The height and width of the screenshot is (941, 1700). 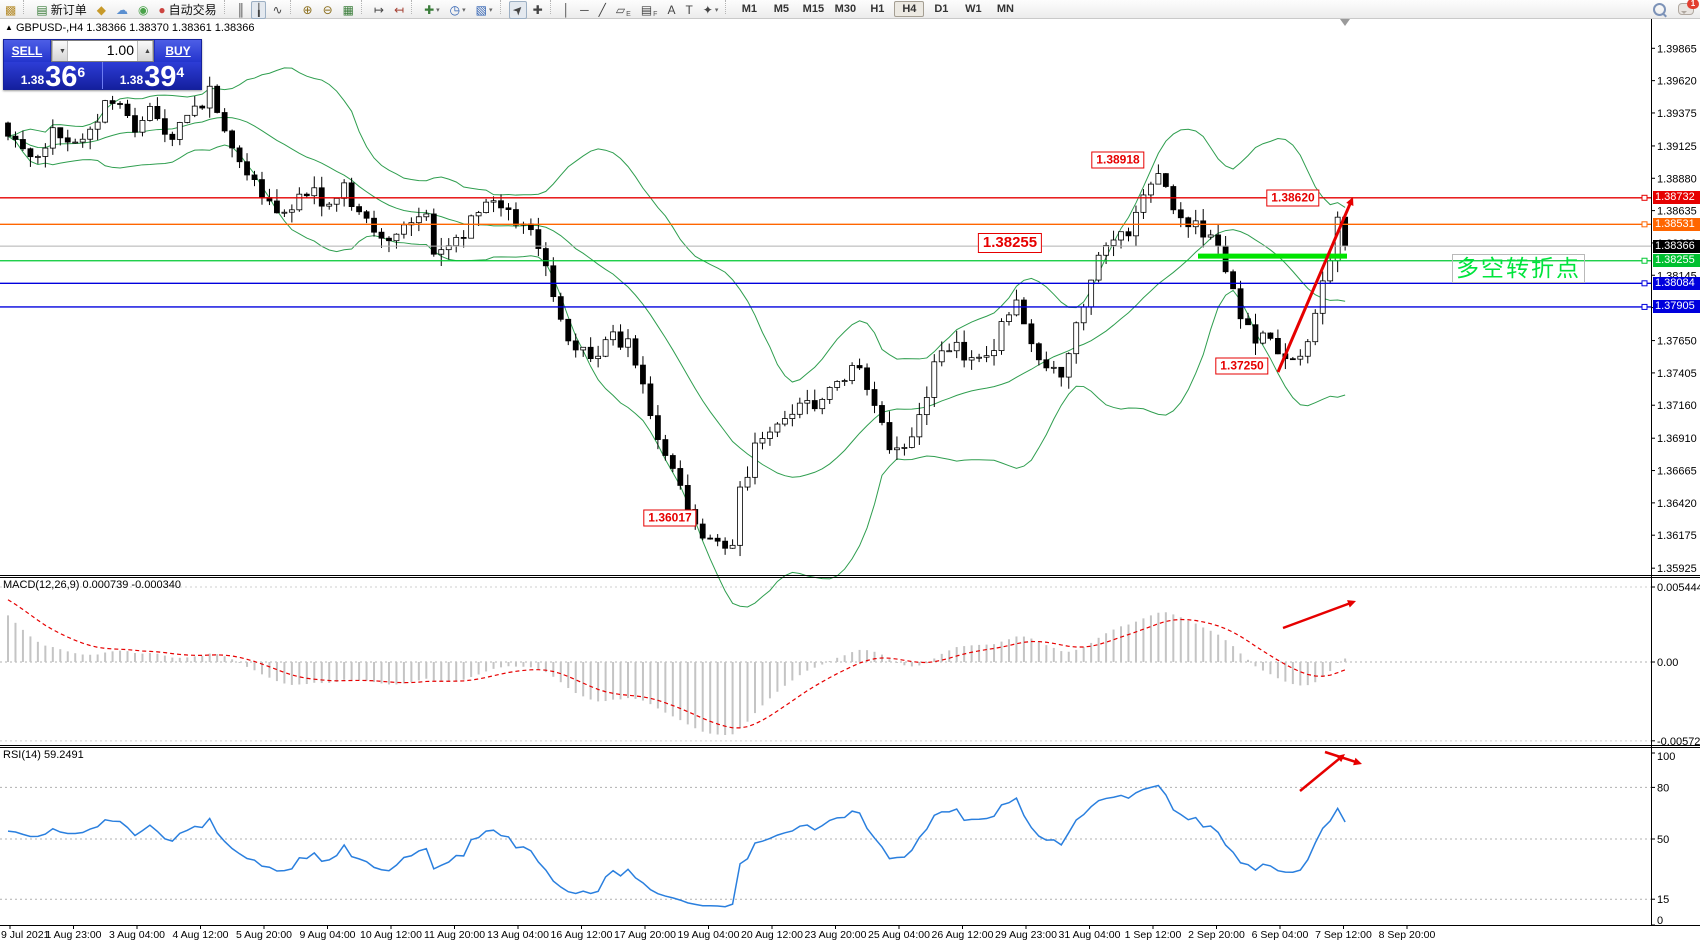 I want to click on zoom-out-button: ⊖, so click(x=328, y=10).